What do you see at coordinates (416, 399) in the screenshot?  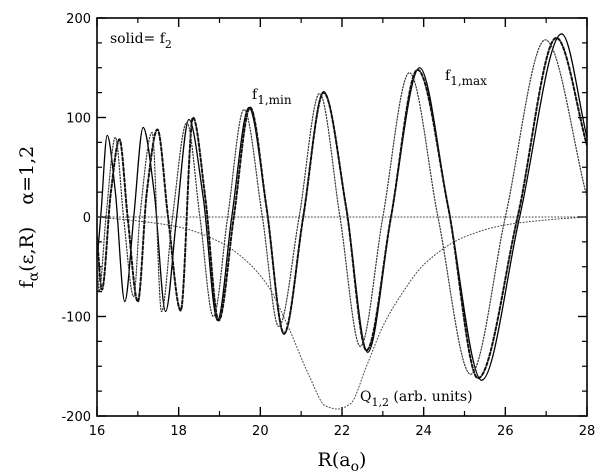 I see `annotation-q: Q1,2 (arb. units)` at bounding box center [416, 399].